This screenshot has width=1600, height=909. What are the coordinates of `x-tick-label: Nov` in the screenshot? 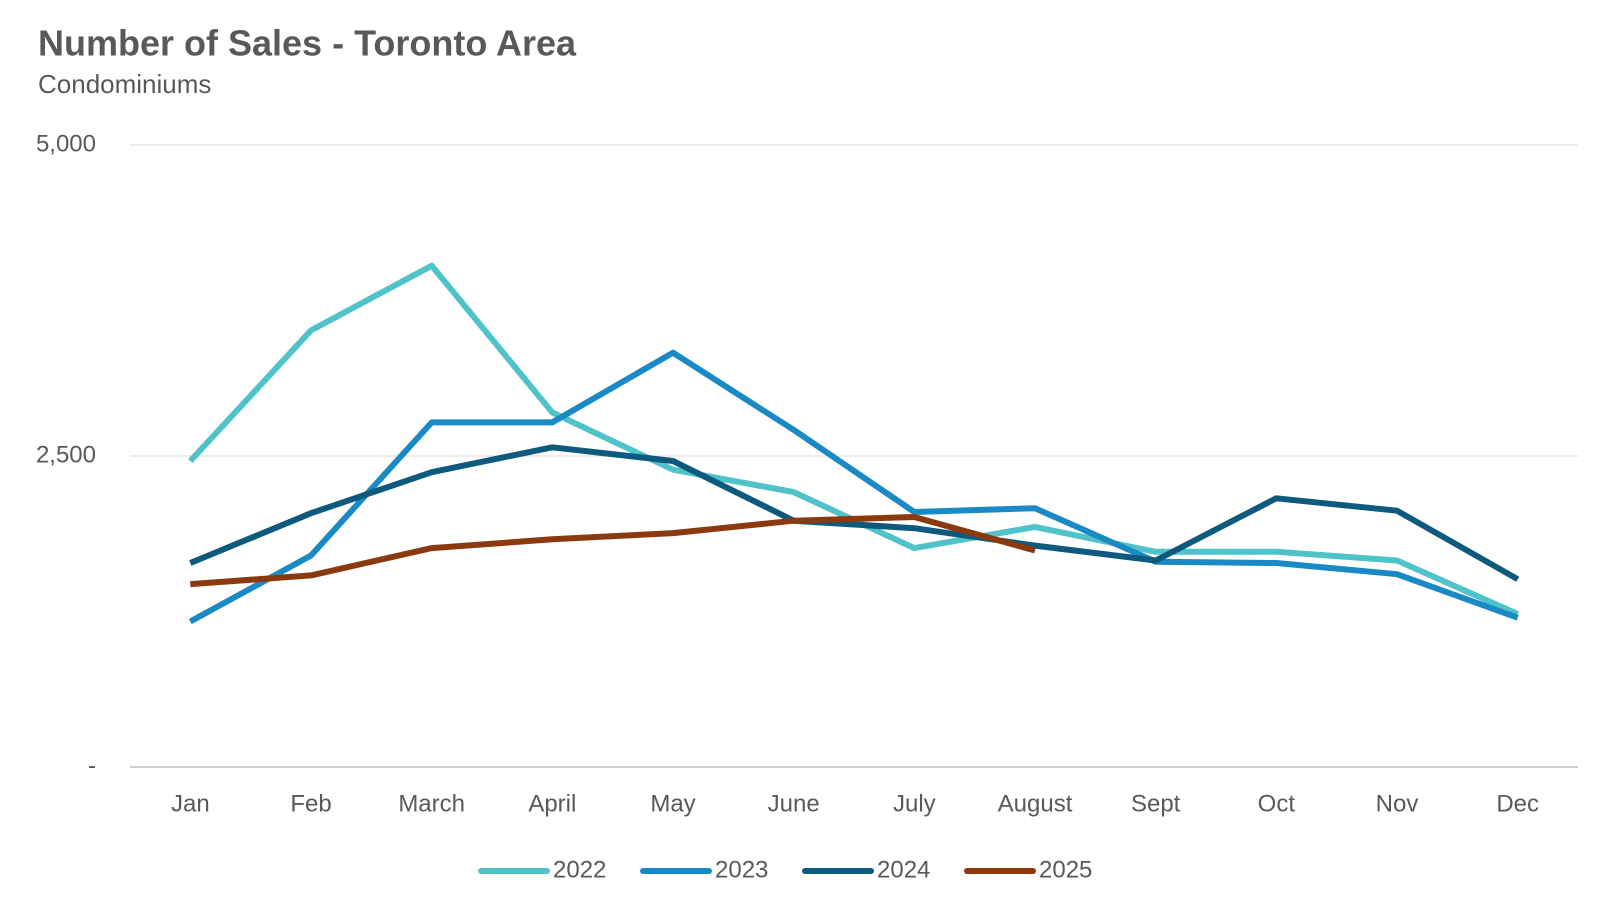 It's located at (1397, 803).